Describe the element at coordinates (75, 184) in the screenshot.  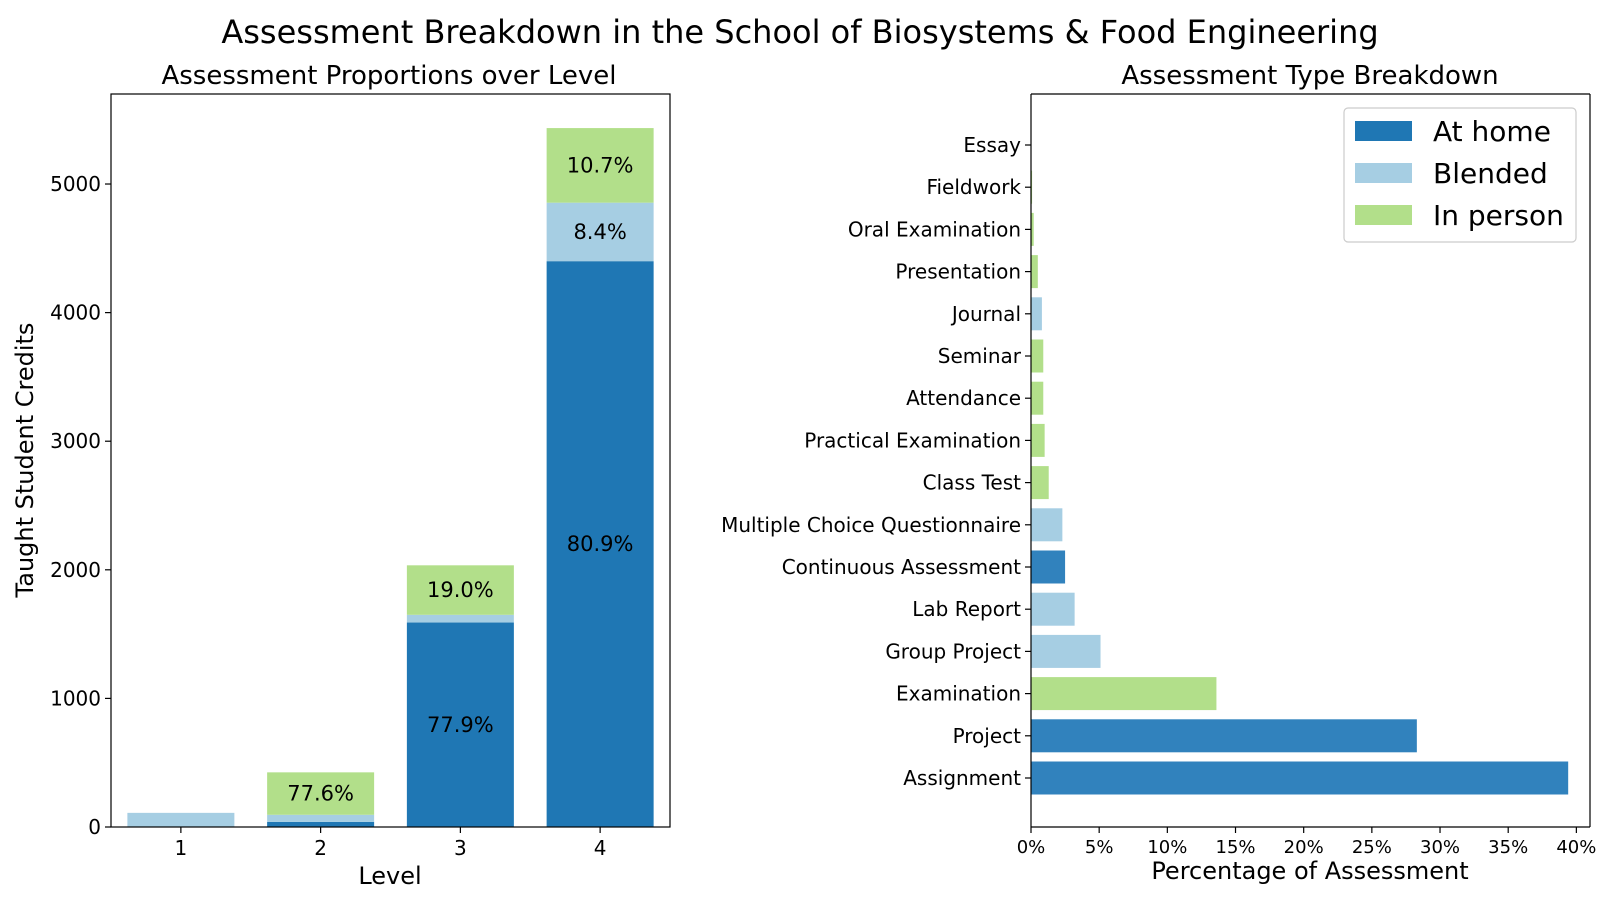
I see `y-tick-label: 5000` at that location.